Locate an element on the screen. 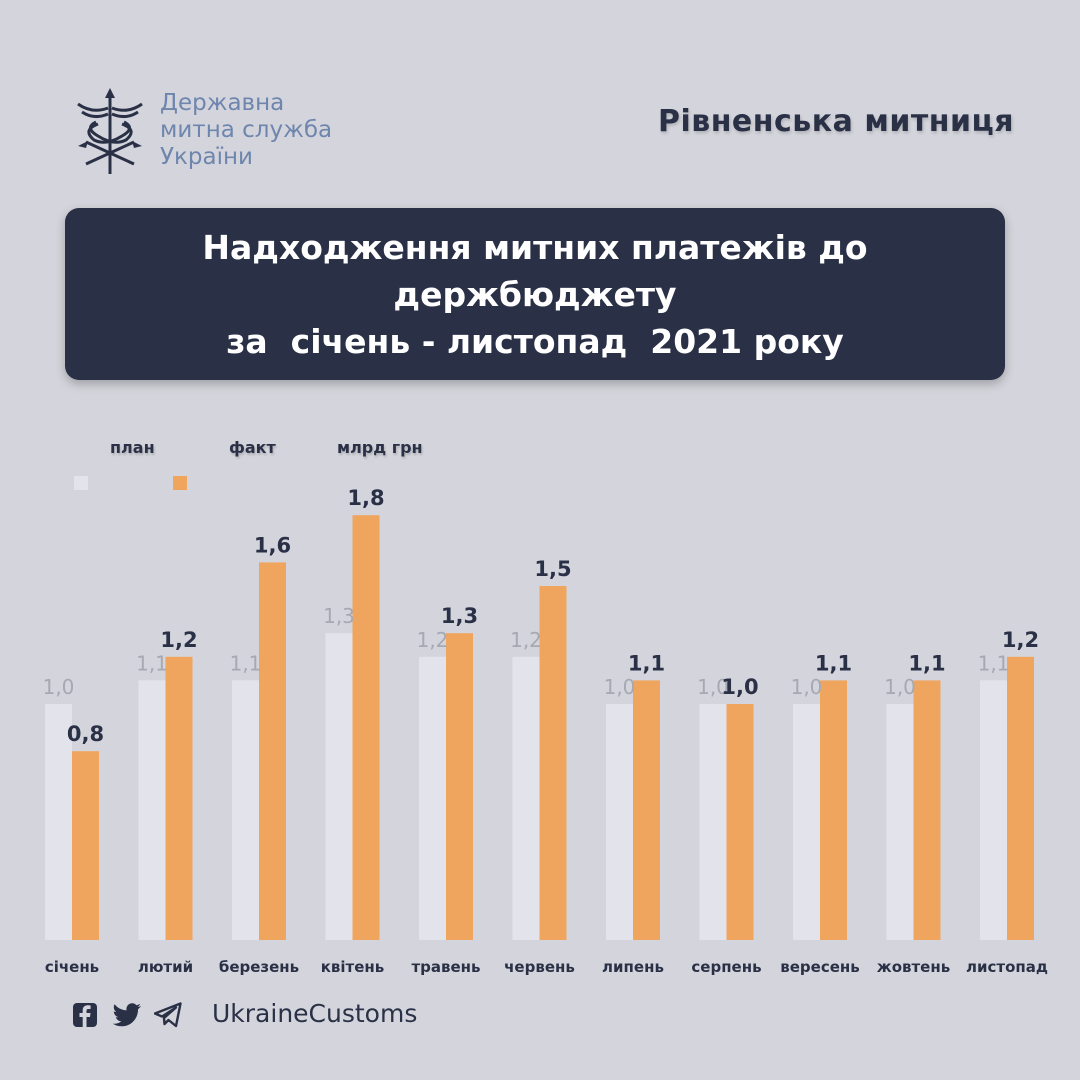 The height and width of the screenshot is (1080, 1080). facebook-icon is located at coordinates (85, 1015).